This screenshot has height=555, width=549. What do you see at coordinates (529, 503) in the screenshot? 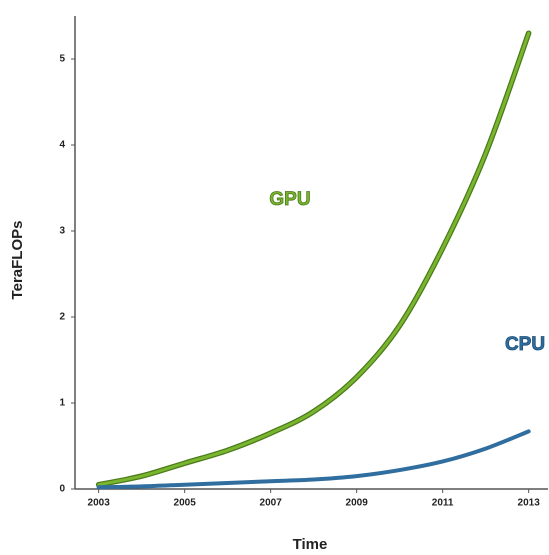
I see `x-tick-label: 2013` at bounding box center [529, 503].